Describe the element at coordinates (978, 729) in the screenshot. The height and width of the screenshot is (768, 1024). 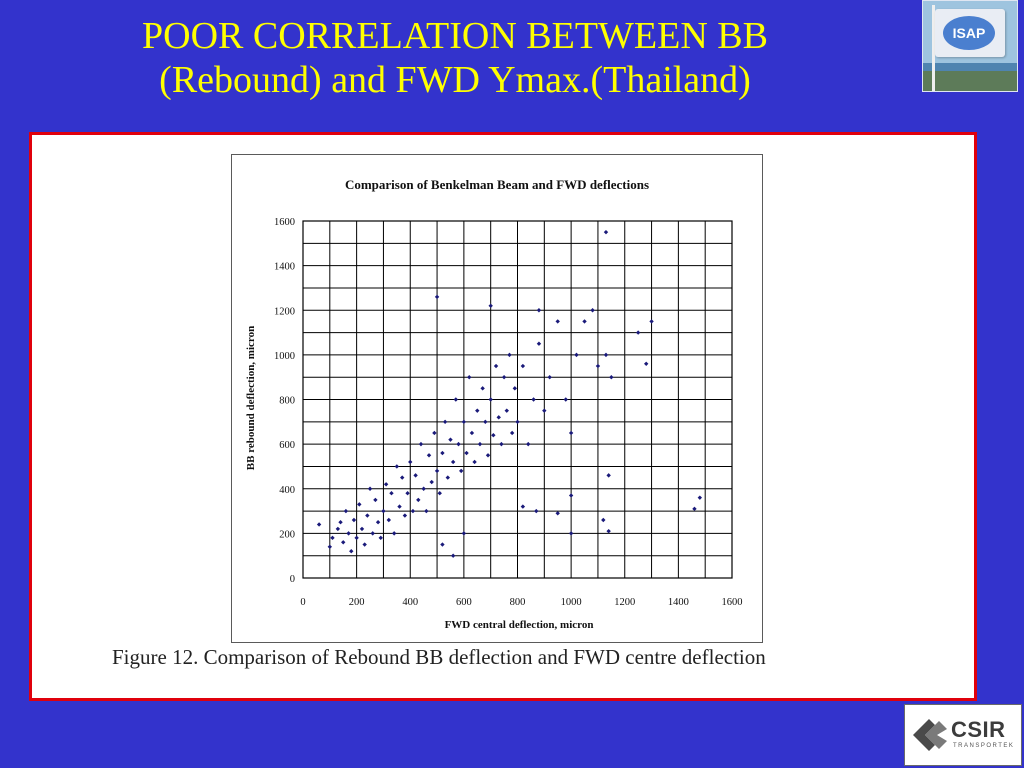
I see `csir-wordmark: CSIR` at that location.